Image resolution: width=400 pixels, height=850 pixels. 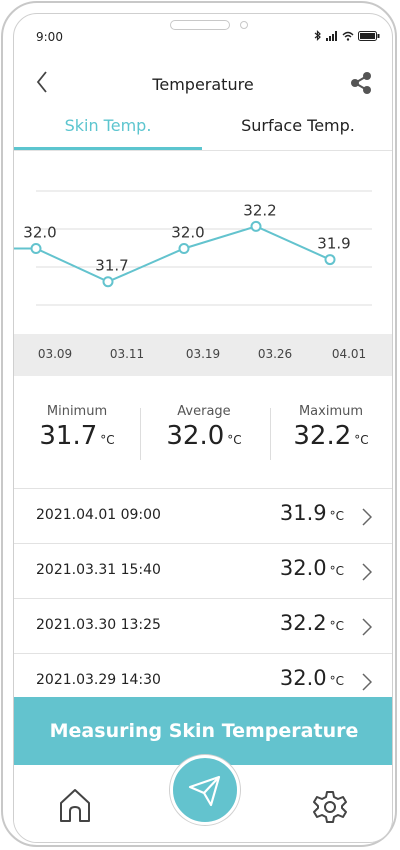 I want to click on stat-maximum-unit: °C, so click(x=361, y=440).